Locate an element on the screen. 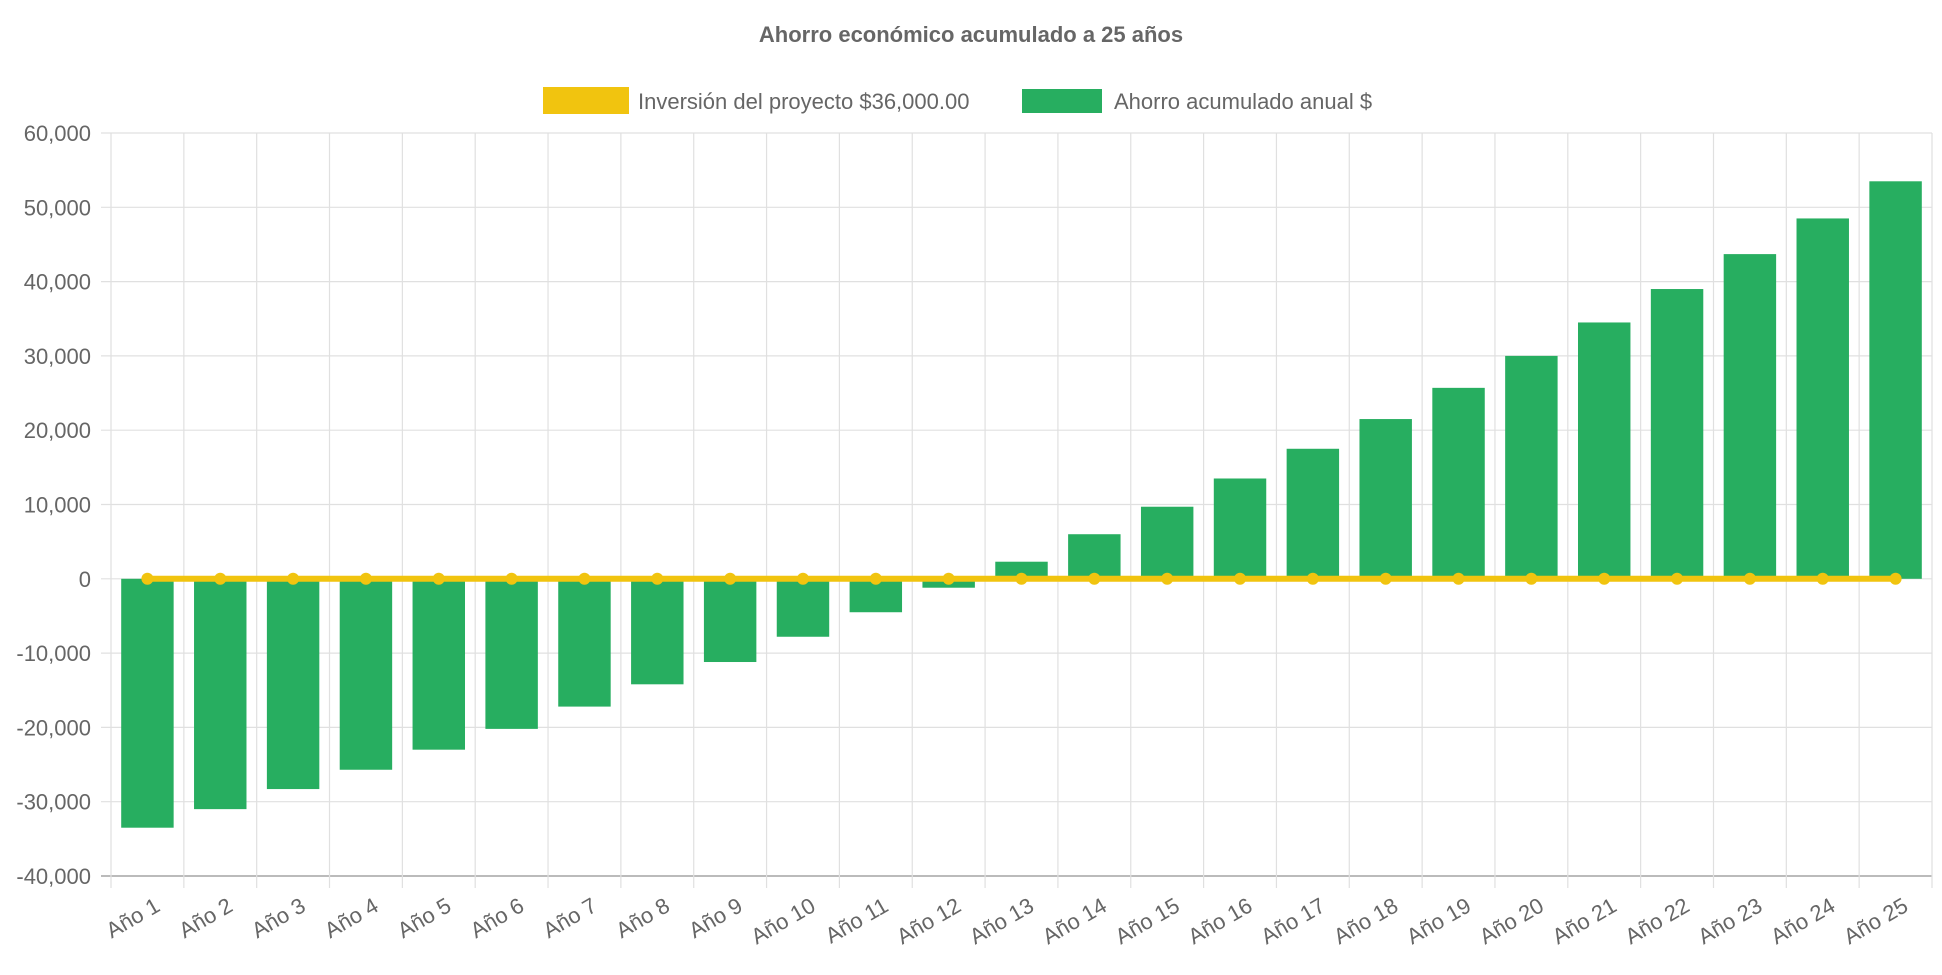 The image size is (1942, 975). y-tick-label: -10,000 is located at coordinates (53, 653).